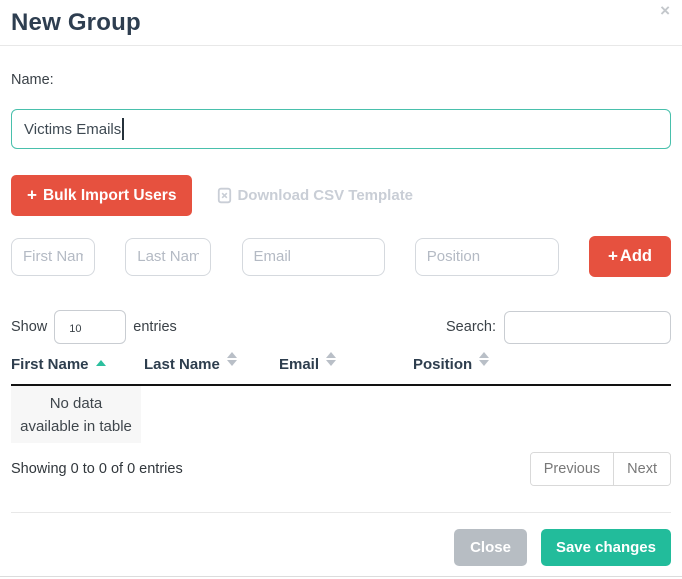  Describe the element at coordinates (587, 327) in the screenshot. I see `search-input` at that location.